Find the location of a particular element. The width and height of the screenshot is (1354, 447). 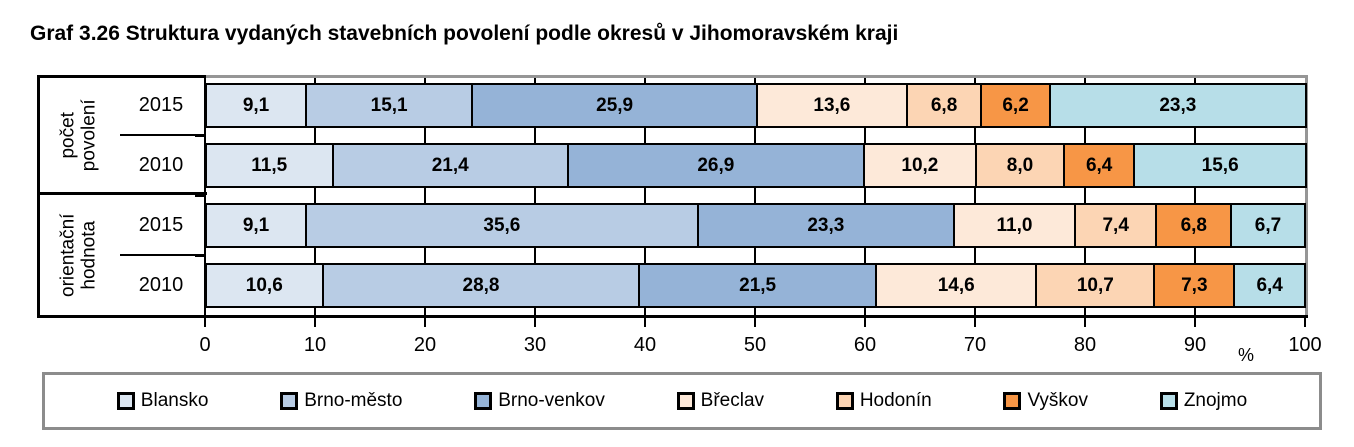

legend-label: Brno-město is located at coordinates (353, 400).